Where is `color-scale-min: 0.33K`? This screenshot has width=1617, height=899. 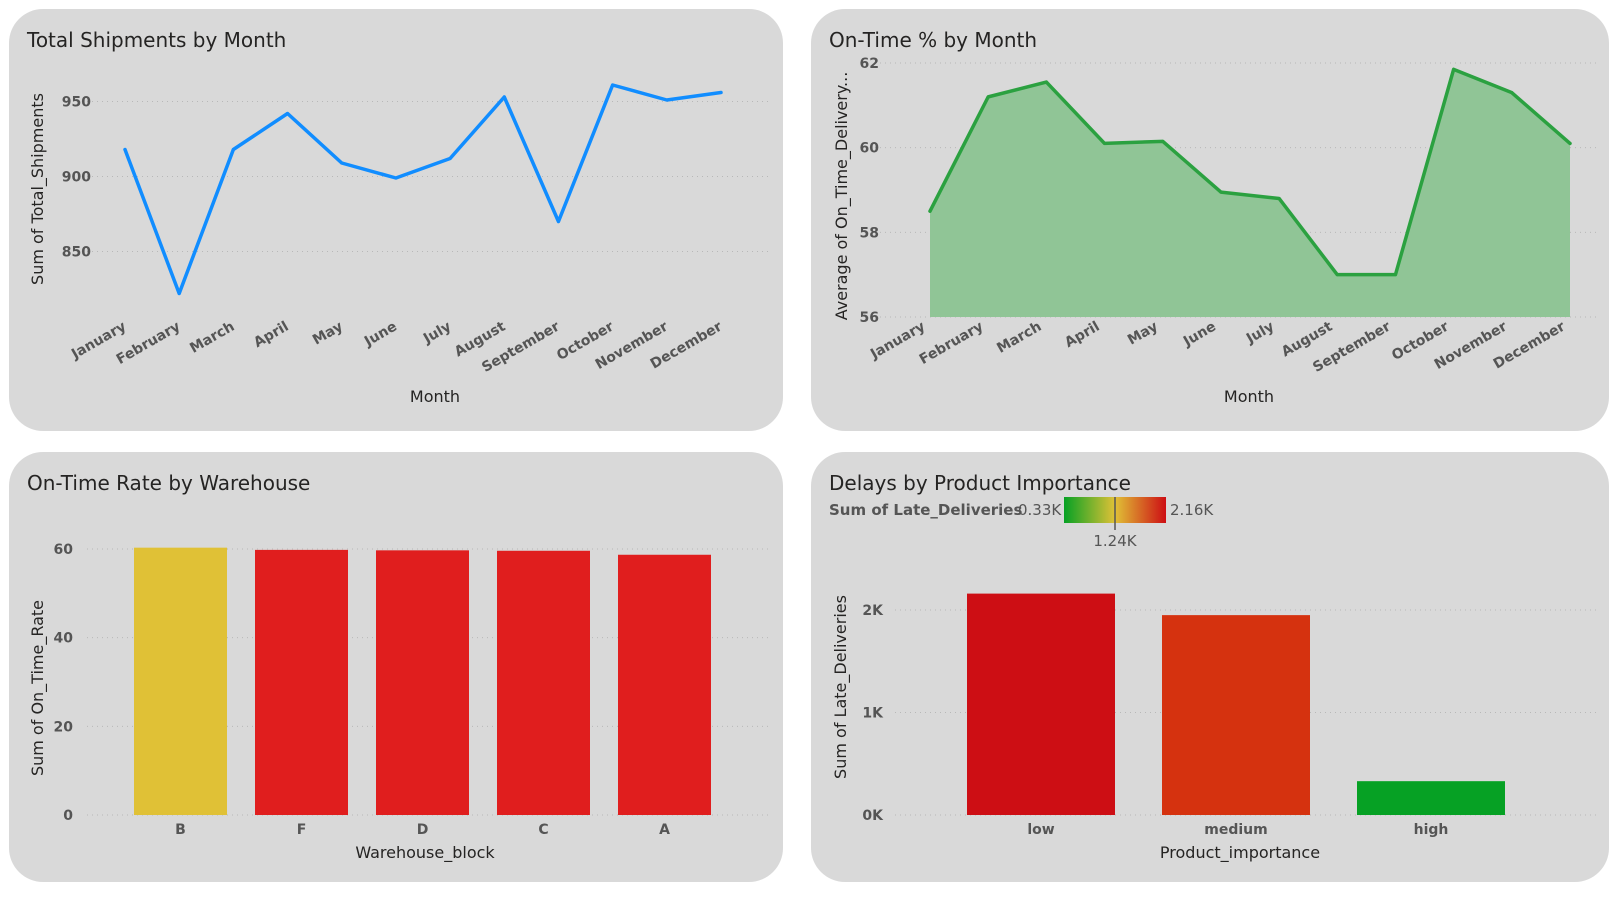 color-scale-min: 0.33K is located at coordinates (1040, 510).